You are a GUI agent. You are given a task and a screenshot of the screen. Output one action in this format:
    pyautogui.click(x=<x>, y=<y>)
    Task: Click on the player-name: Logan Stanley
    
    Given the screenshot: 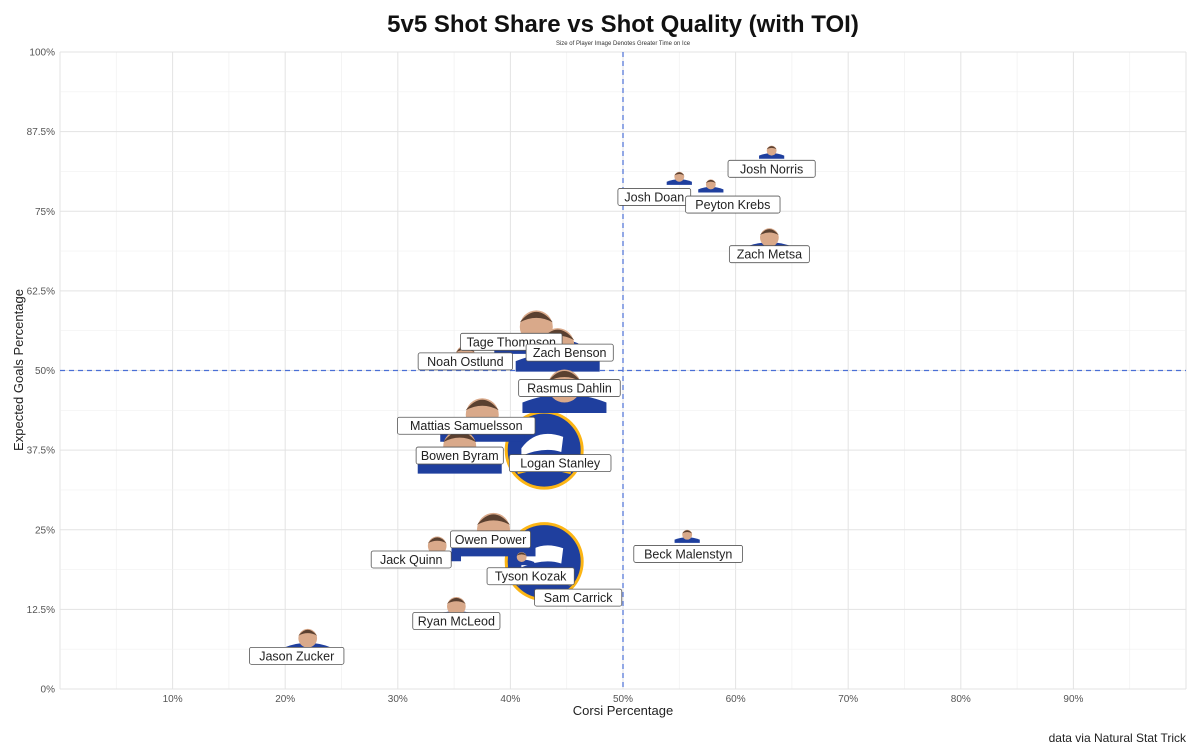 What is the action you would take?
    pyautogui.click(x=560, y=464)
    